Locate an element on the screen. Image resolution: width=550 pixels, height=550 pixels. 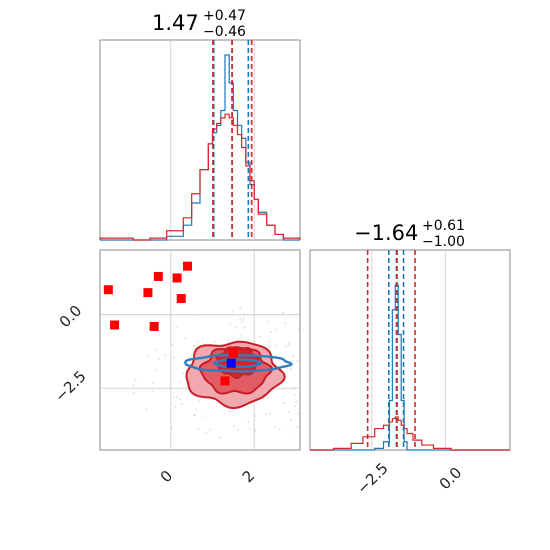
y-tick-label-0: 0.0 is located at coordinates (71, 317).